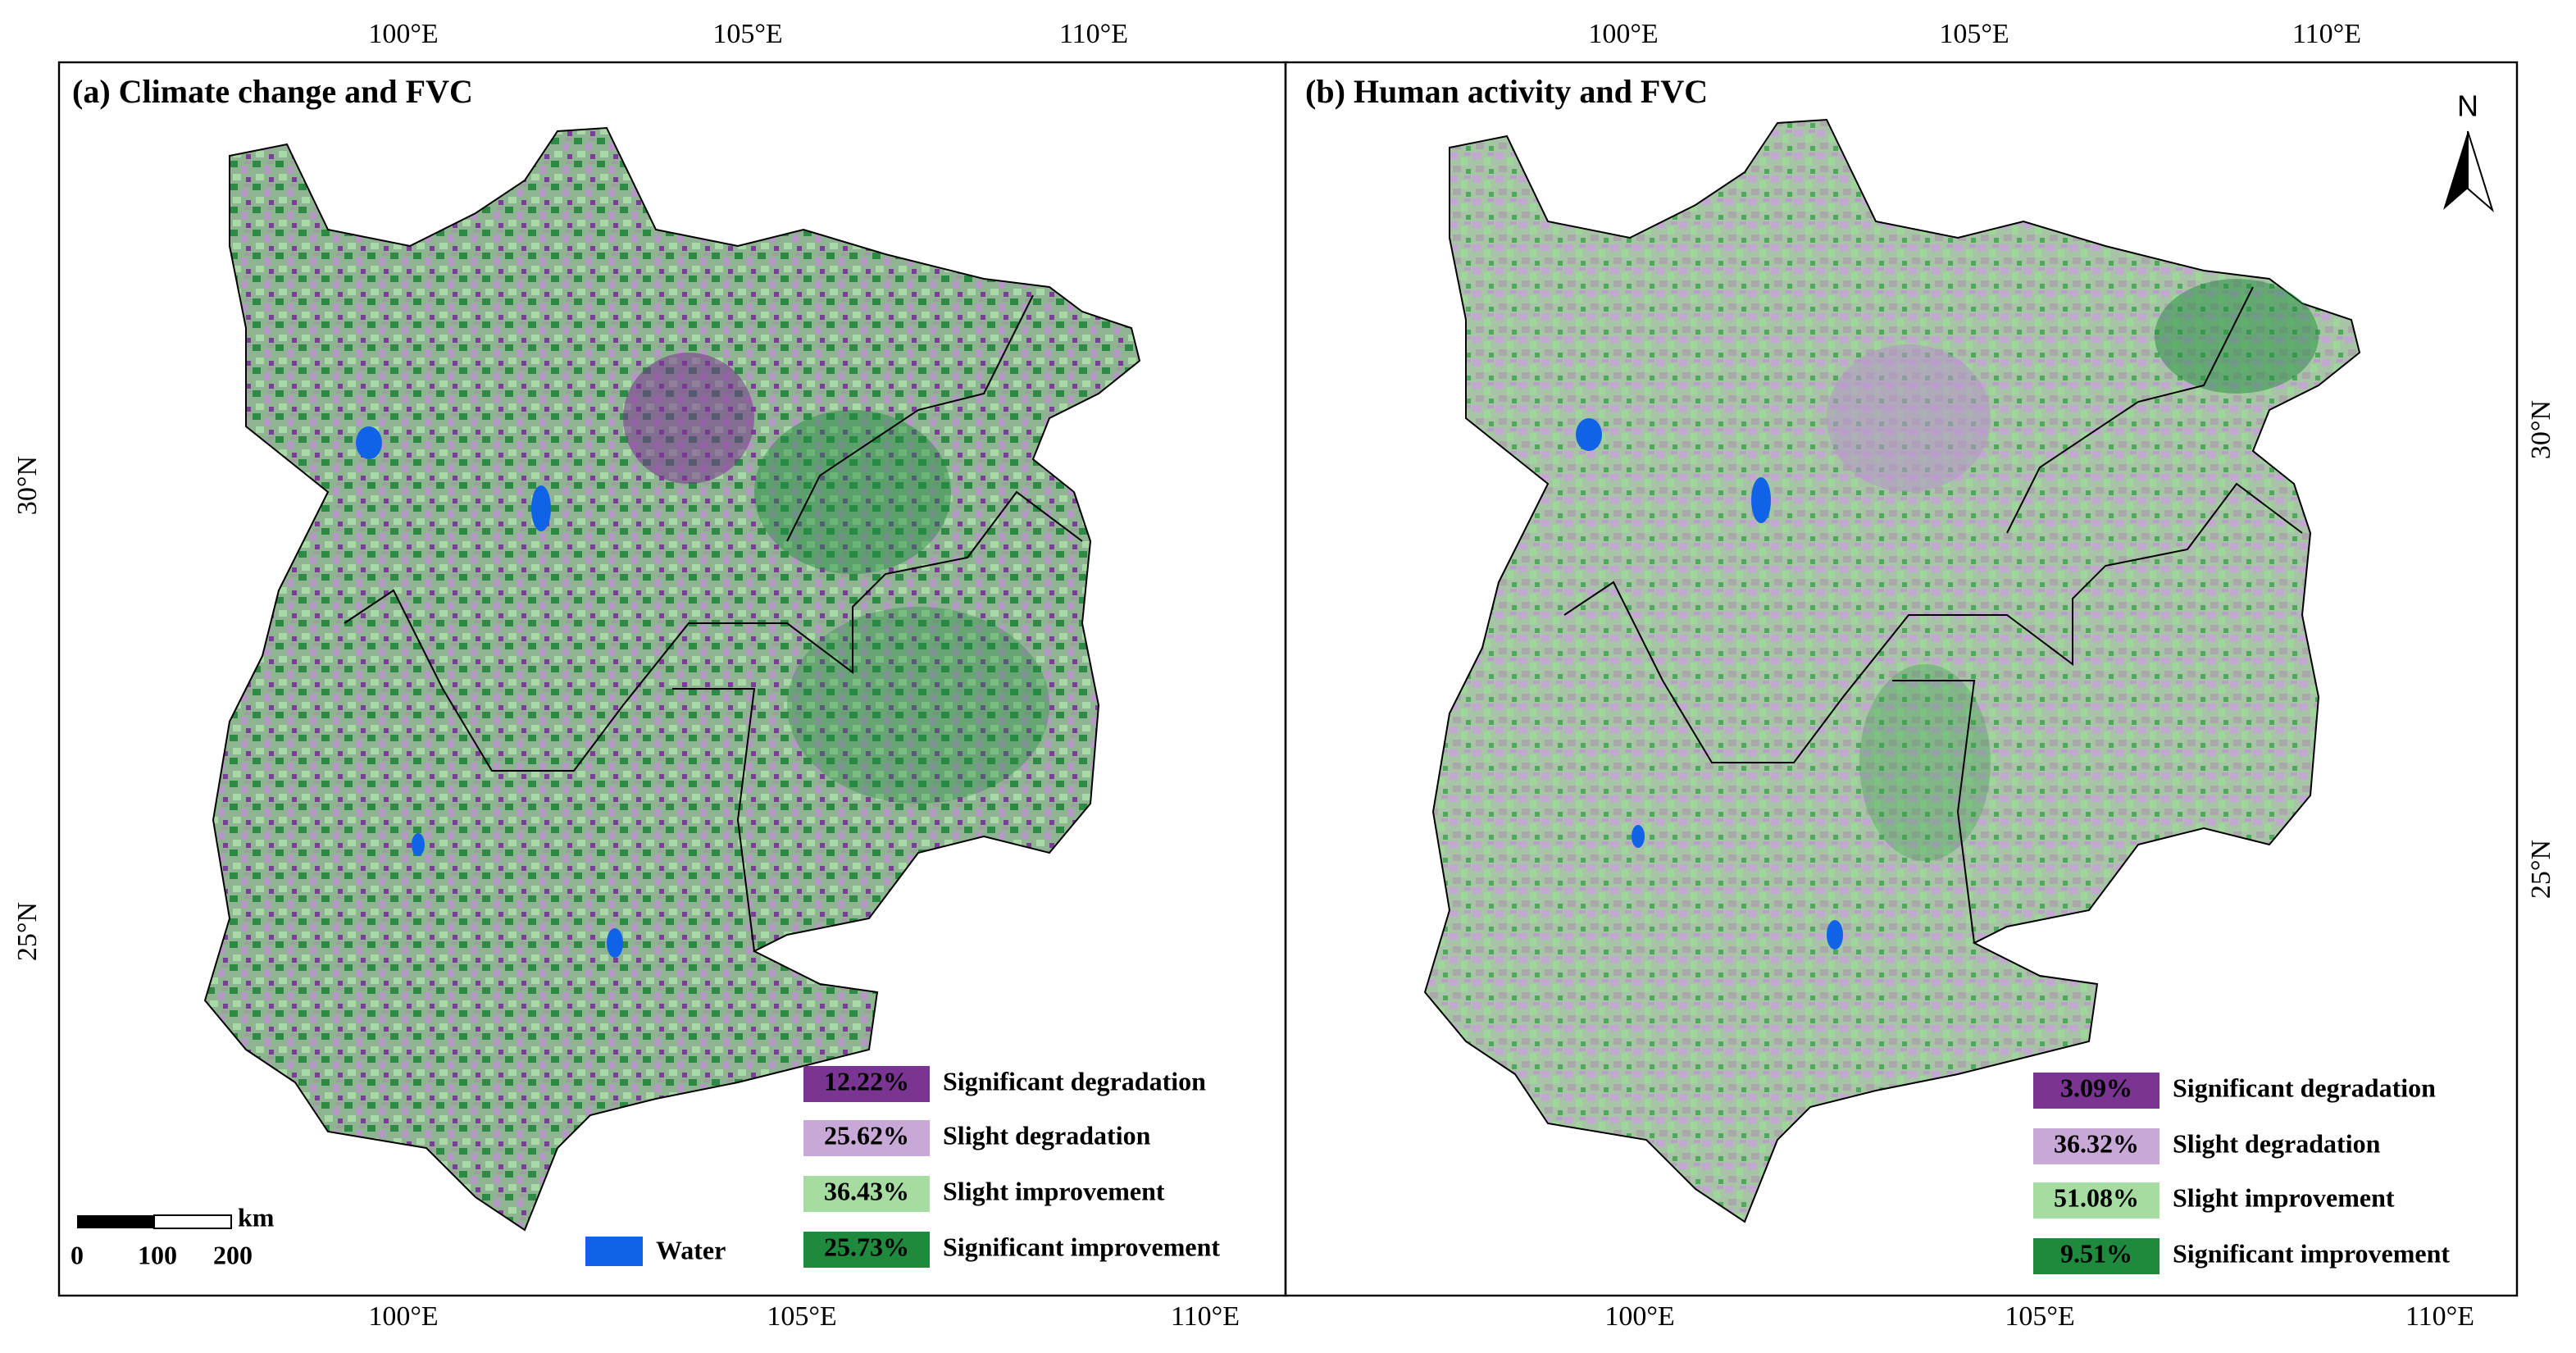  What do you see at coordinates (867, 1246) in the screenshot?
I see `legend-percent: 25.73%` at bounding box center [867, 1246].